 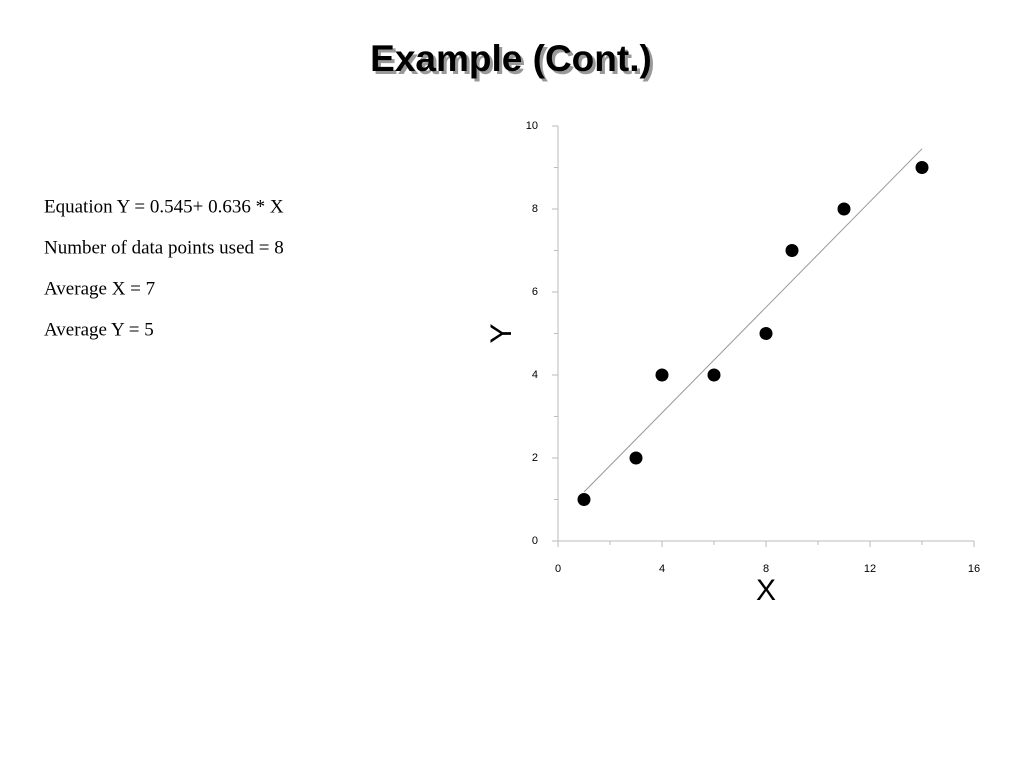 What do you see at coordinates (535, 209) in the screenshot?
I see `y-tick-label: 8` at bounding box center [535, 209].